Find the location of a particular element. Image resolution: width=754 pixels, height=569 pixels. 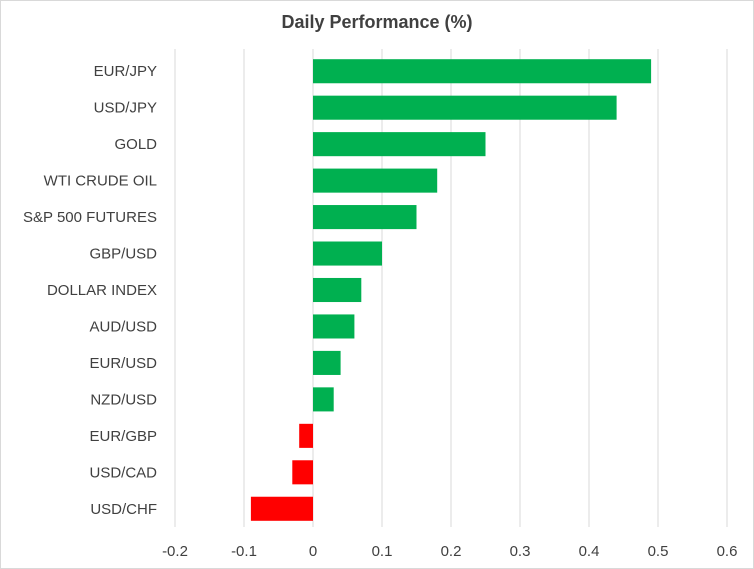

category-label: GOLD is located at coordinates (135, 144).